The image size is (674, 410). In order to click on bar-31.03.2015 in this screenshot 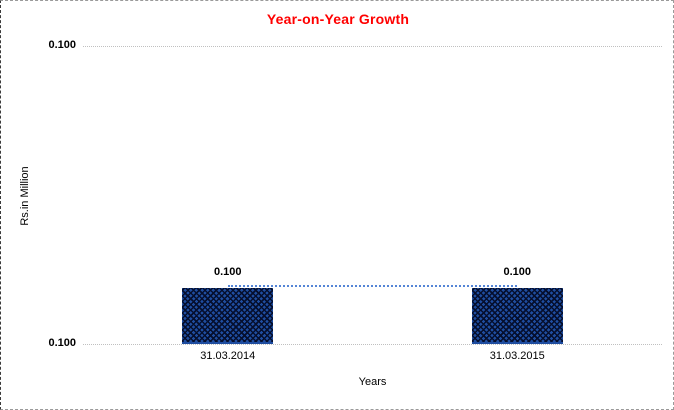, I will do `click(517, 316)`.